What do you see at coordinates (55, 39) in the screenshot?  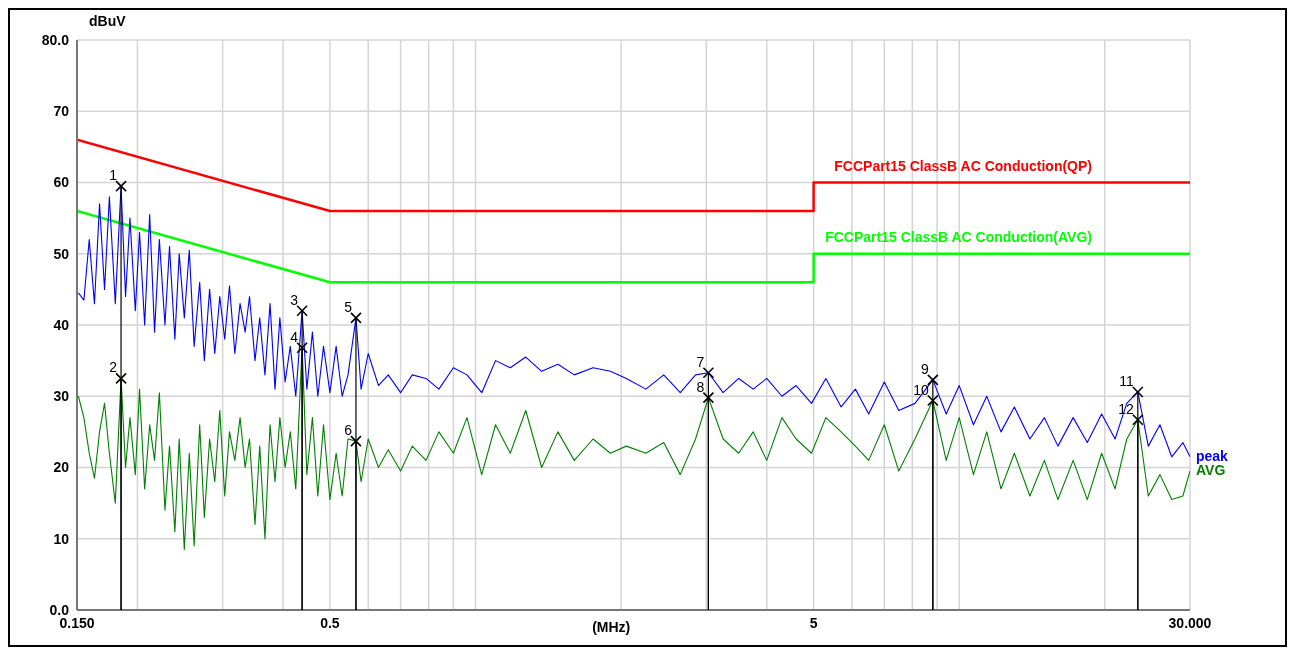 I see `y-tick-label: 80.0` at bounding box center [55, 39].